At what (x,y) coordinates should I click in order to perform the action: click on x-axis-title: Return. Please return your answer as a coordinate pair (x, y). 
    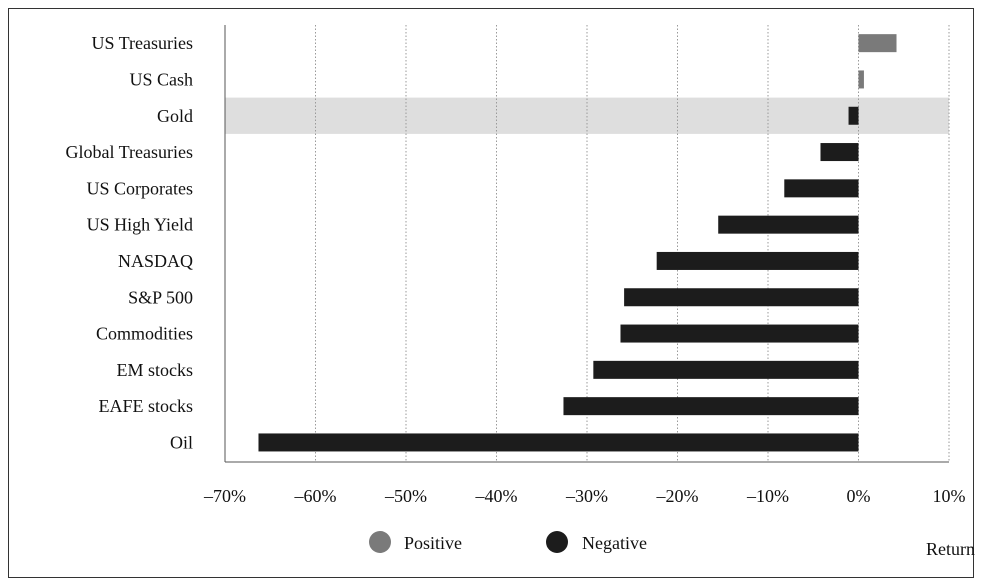
    Looking at the image, I should click on (950, 549).